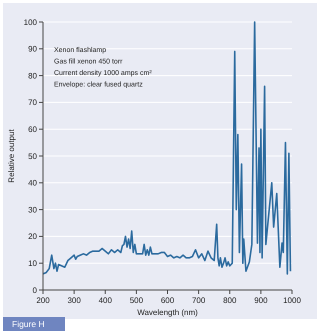  I want to click on x-tick-label: 200, so click(43, 300).